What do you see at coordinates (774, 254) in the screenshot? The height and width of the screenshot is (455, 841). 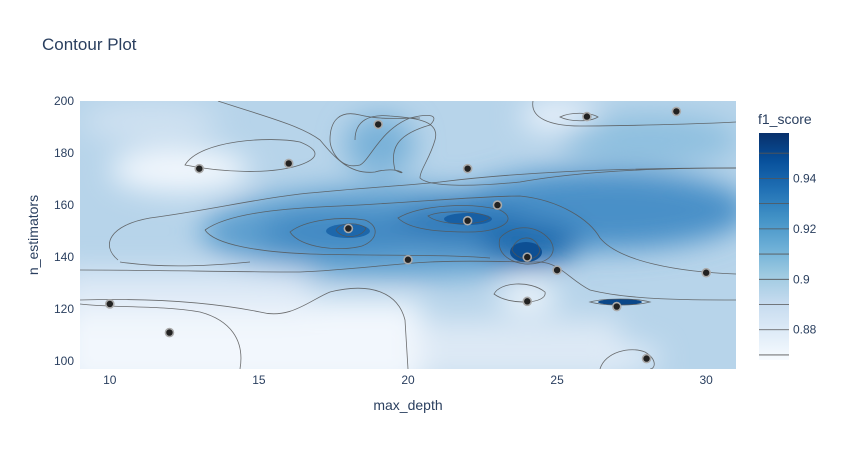 I see `colorbar-level-lines` at bounding box center [774, 254].